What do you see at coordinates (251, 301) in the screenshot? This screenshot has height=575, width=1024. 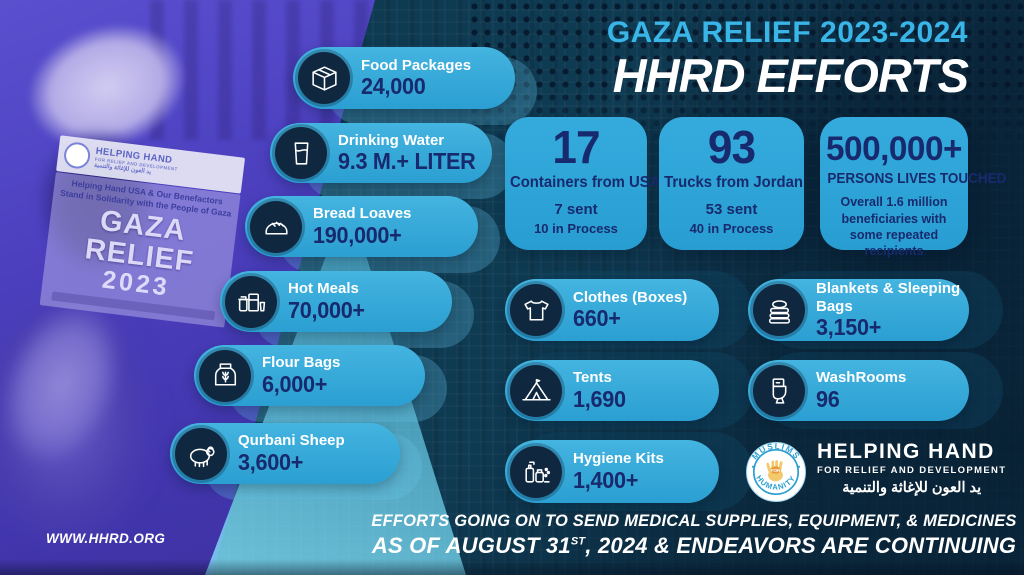 I see `hot-meals-icon` at bounding box center [251, 301].